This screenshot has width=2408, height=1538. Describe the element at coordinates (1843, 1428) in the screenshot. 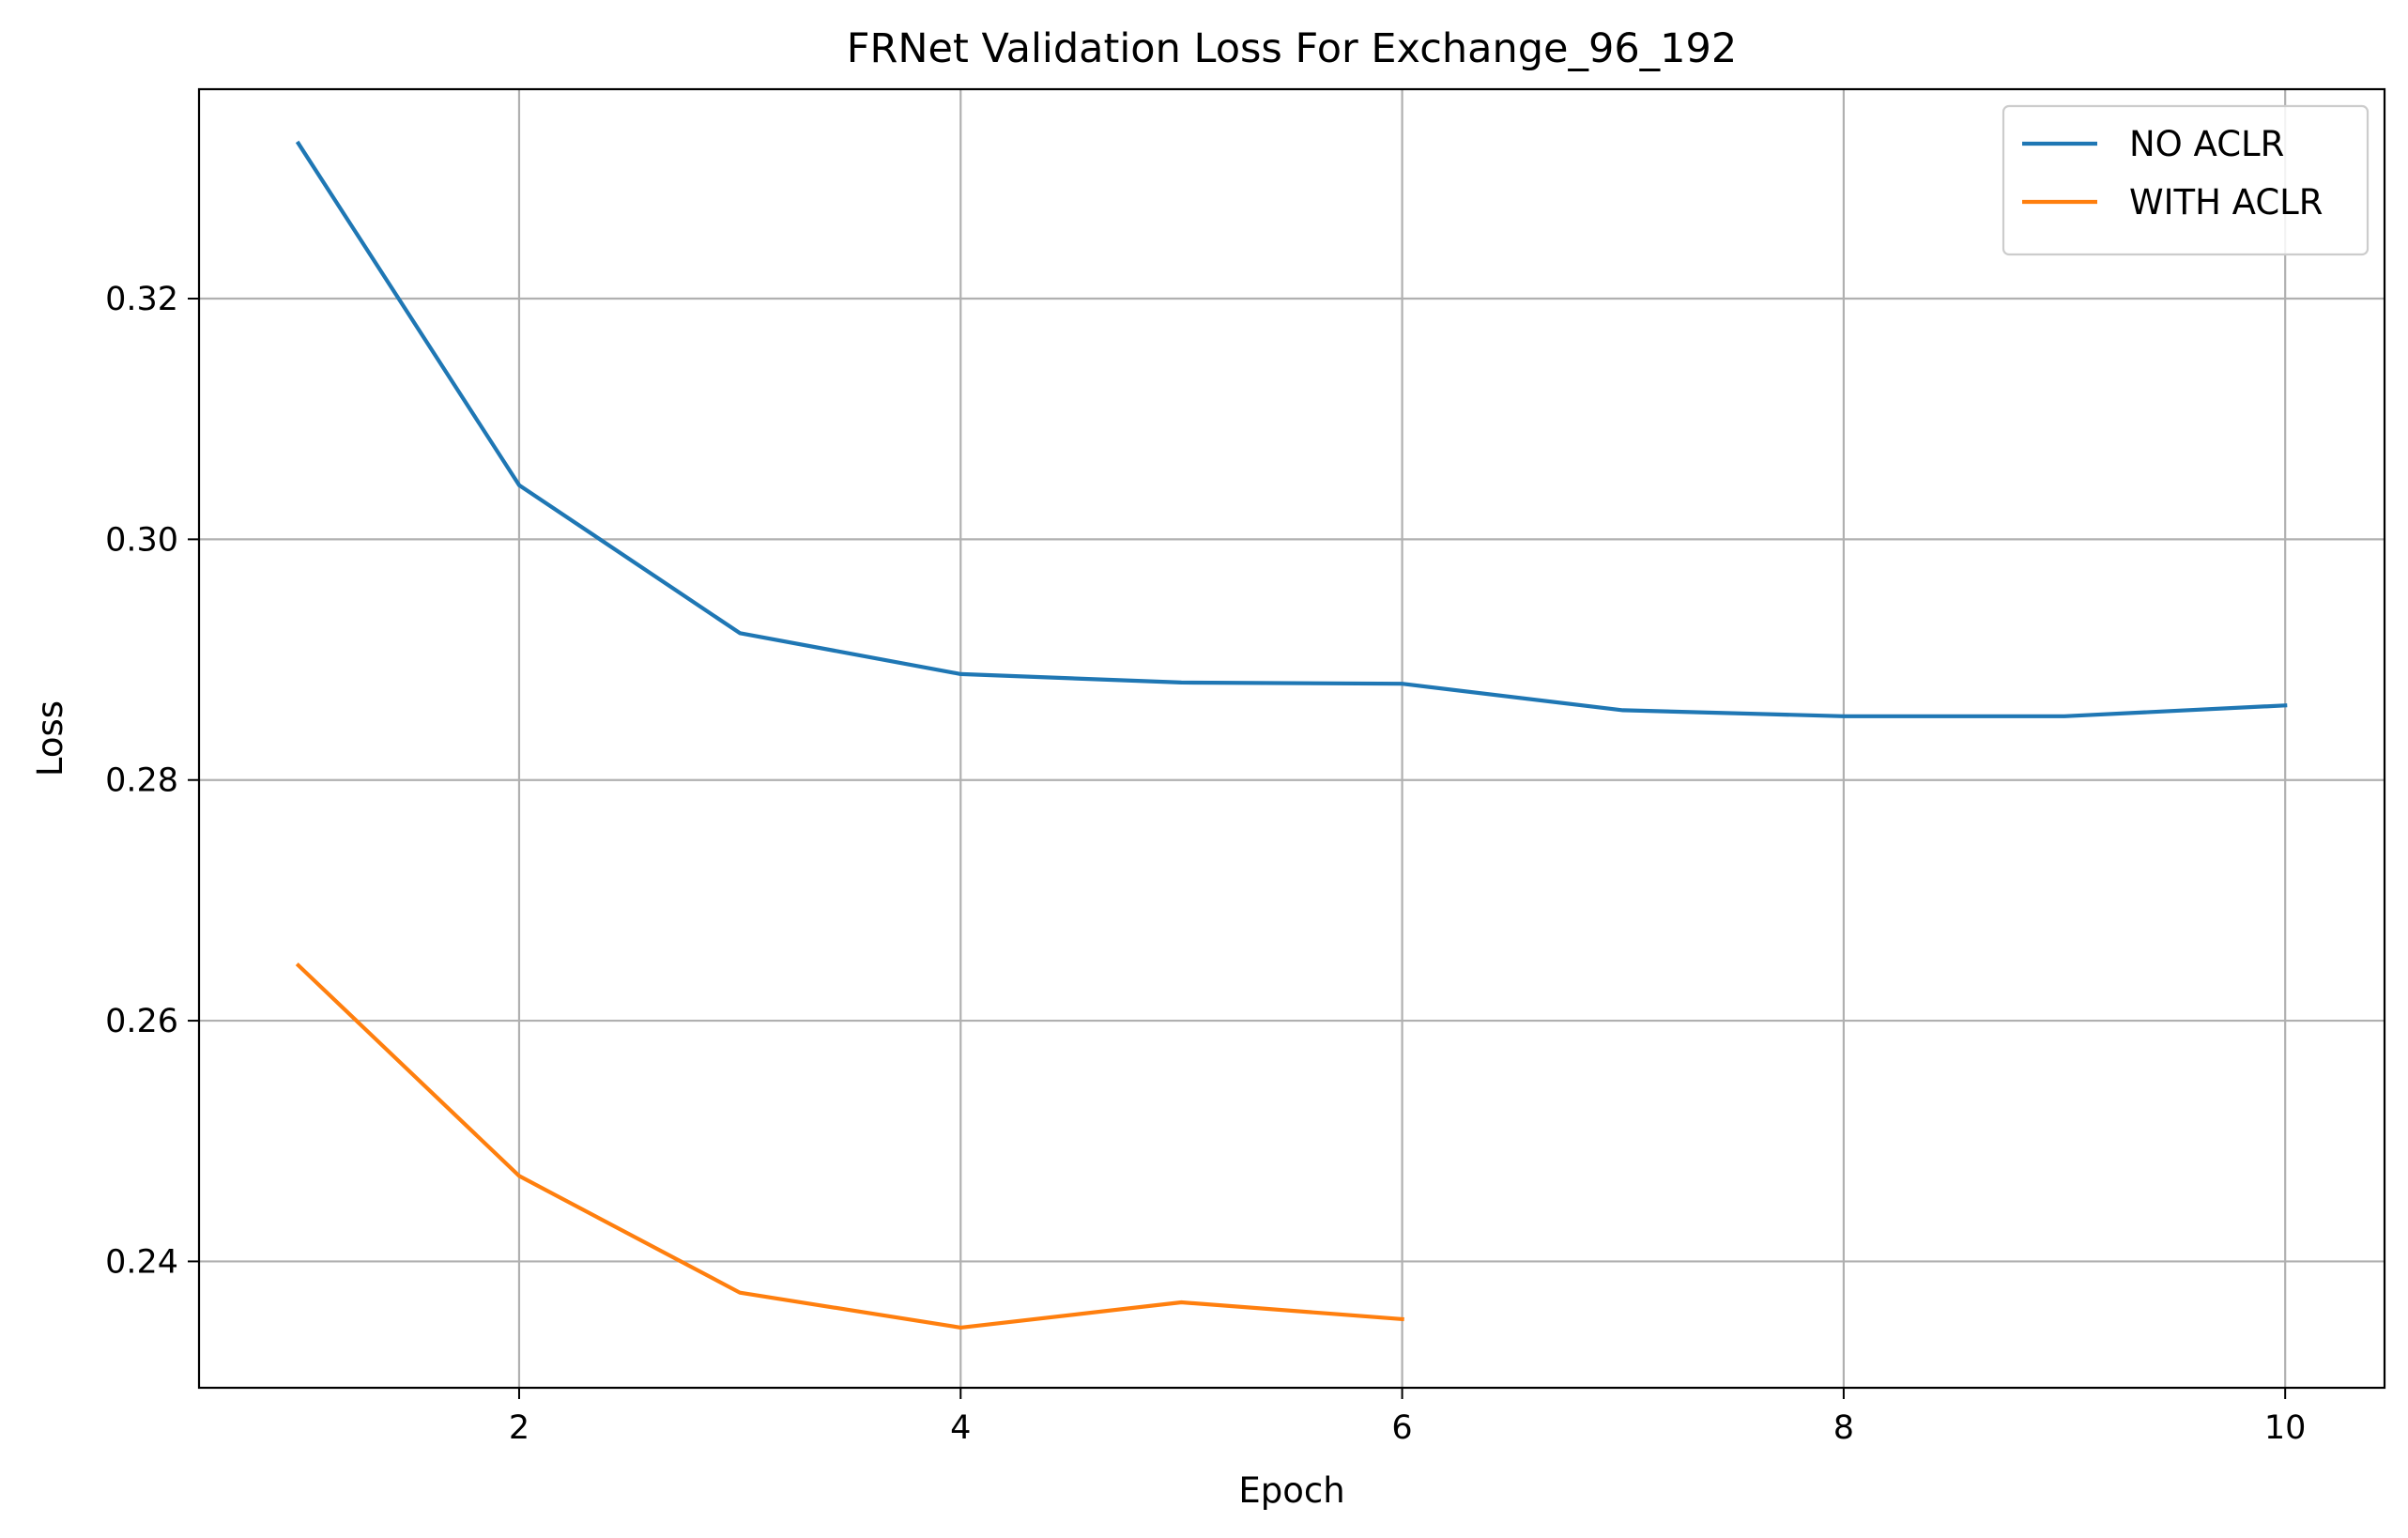

I see `x-tick-label: 8` at that location.